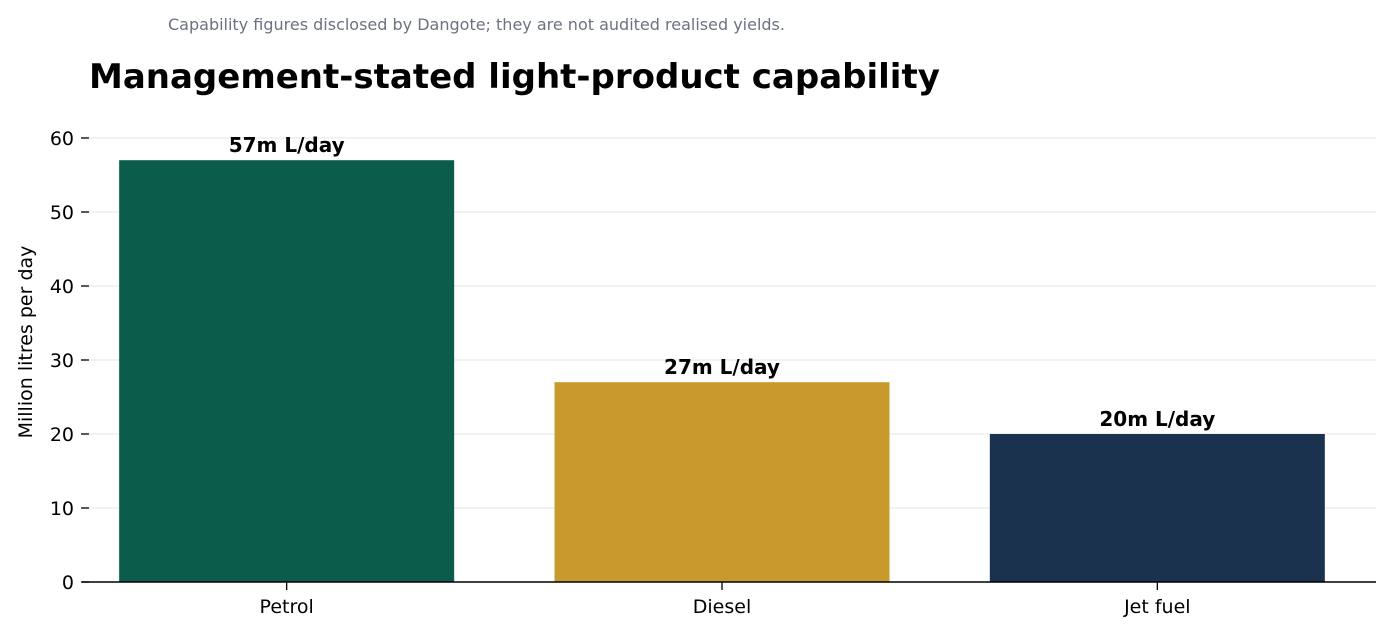 The width and height of the screenshot is (1392, 638). I want to click on y-tick-label: 60, so click(62, 139).